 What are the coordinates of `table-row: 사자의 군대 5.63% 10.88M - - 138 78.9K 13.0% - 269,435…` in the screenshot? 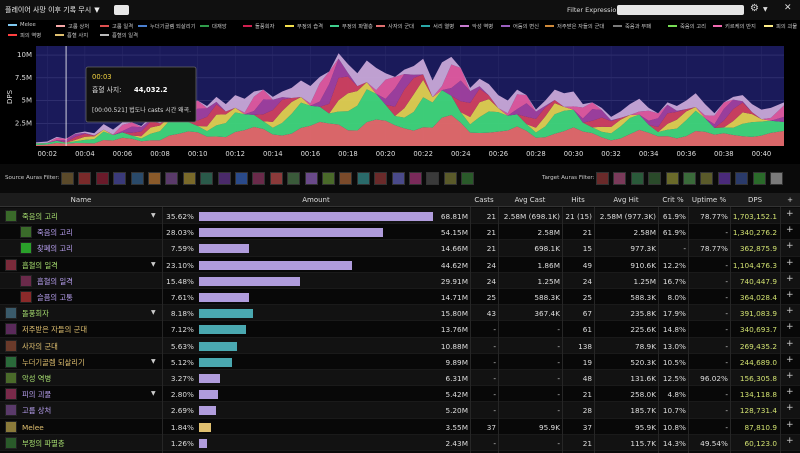 It's located at (400, 345).